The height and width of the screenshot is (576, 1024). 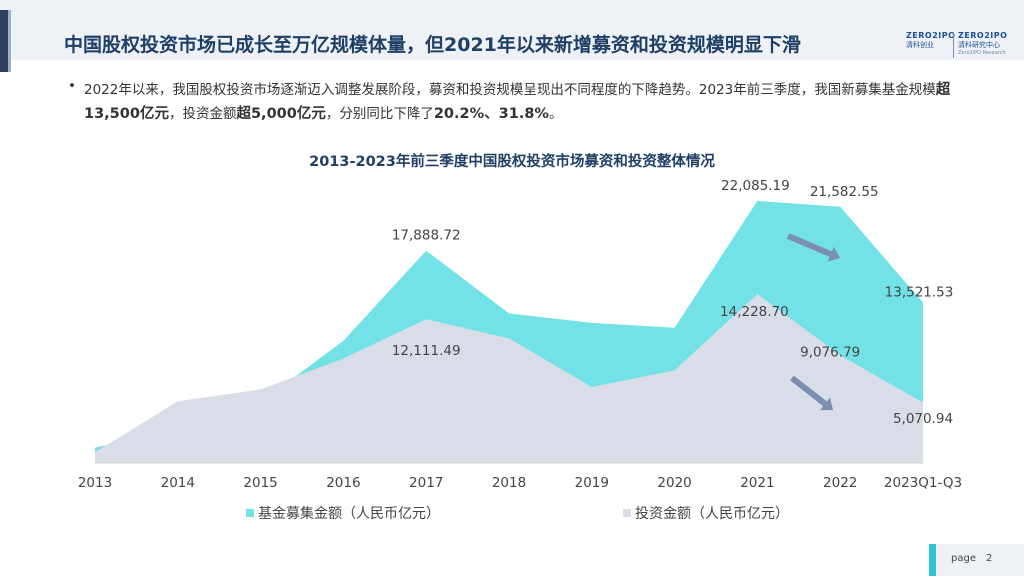 I want to click on page-indicator: page 2, so click(x=971, y=558).